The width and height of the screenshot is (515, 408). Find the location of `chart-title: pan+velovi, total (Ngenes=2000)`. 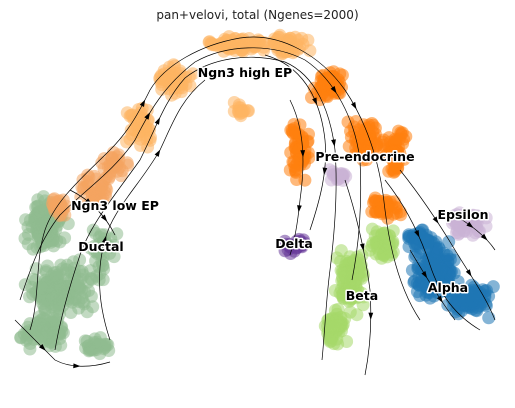

chart-title: pan+velovi, total (Ngenes=2000) is located at coordinates (257, 15).